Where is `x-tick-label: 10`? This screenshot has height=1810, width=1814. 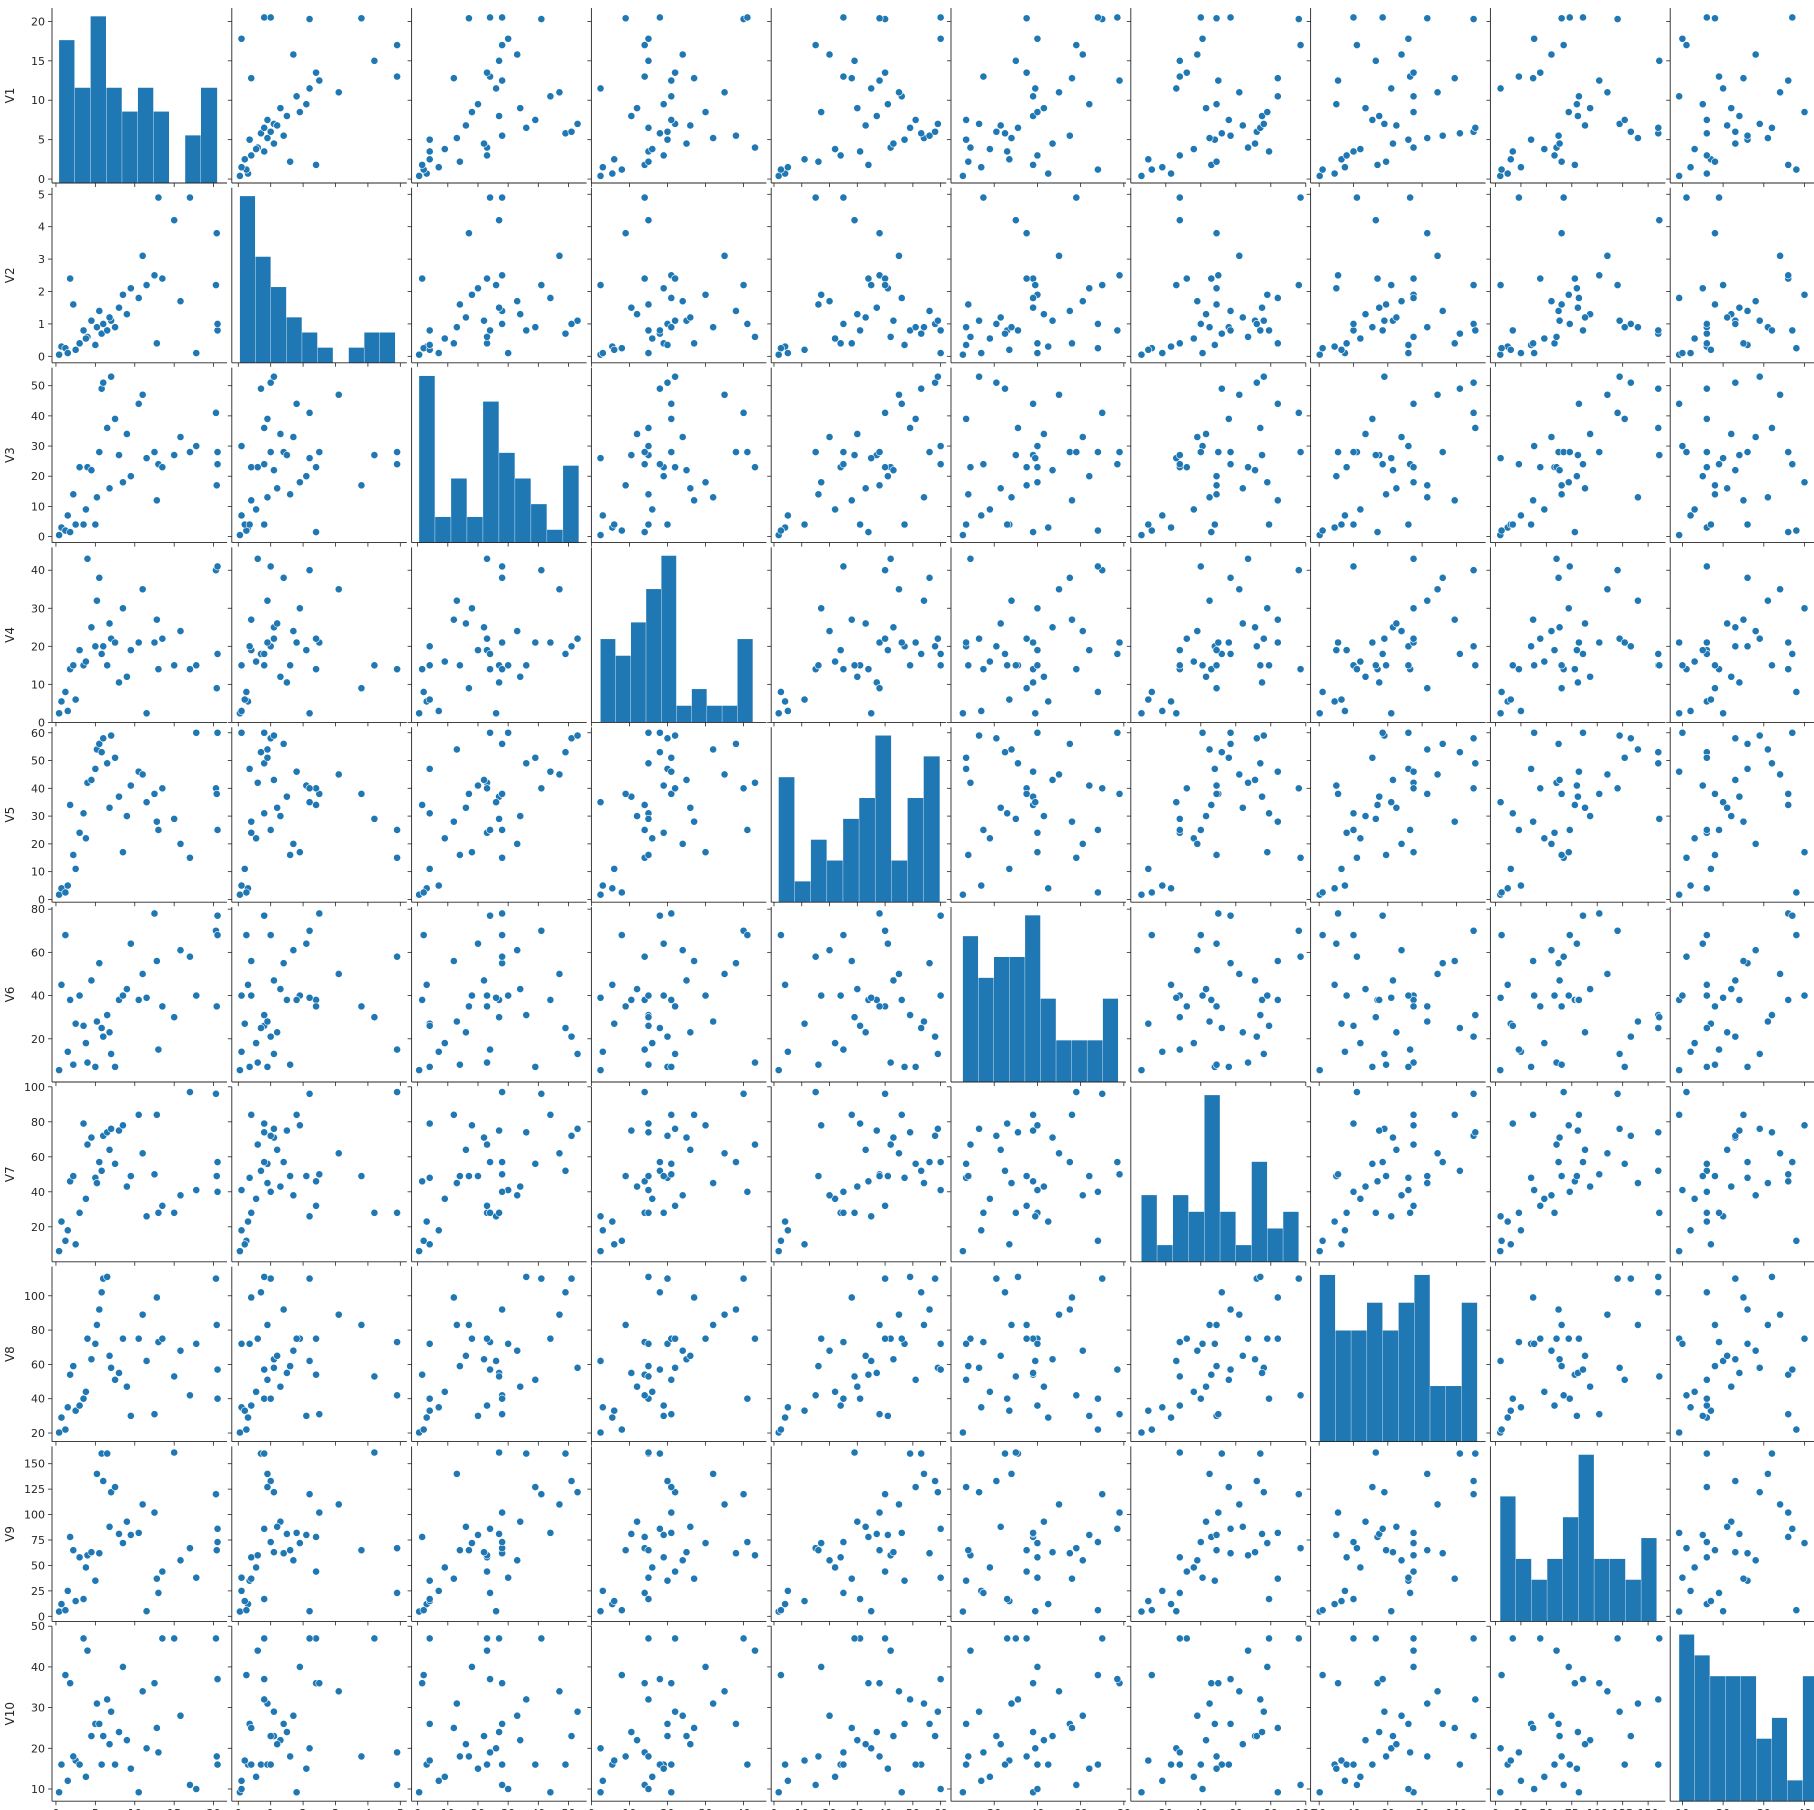 x-tick-label: 10 is located at coordinates (802, 1808).